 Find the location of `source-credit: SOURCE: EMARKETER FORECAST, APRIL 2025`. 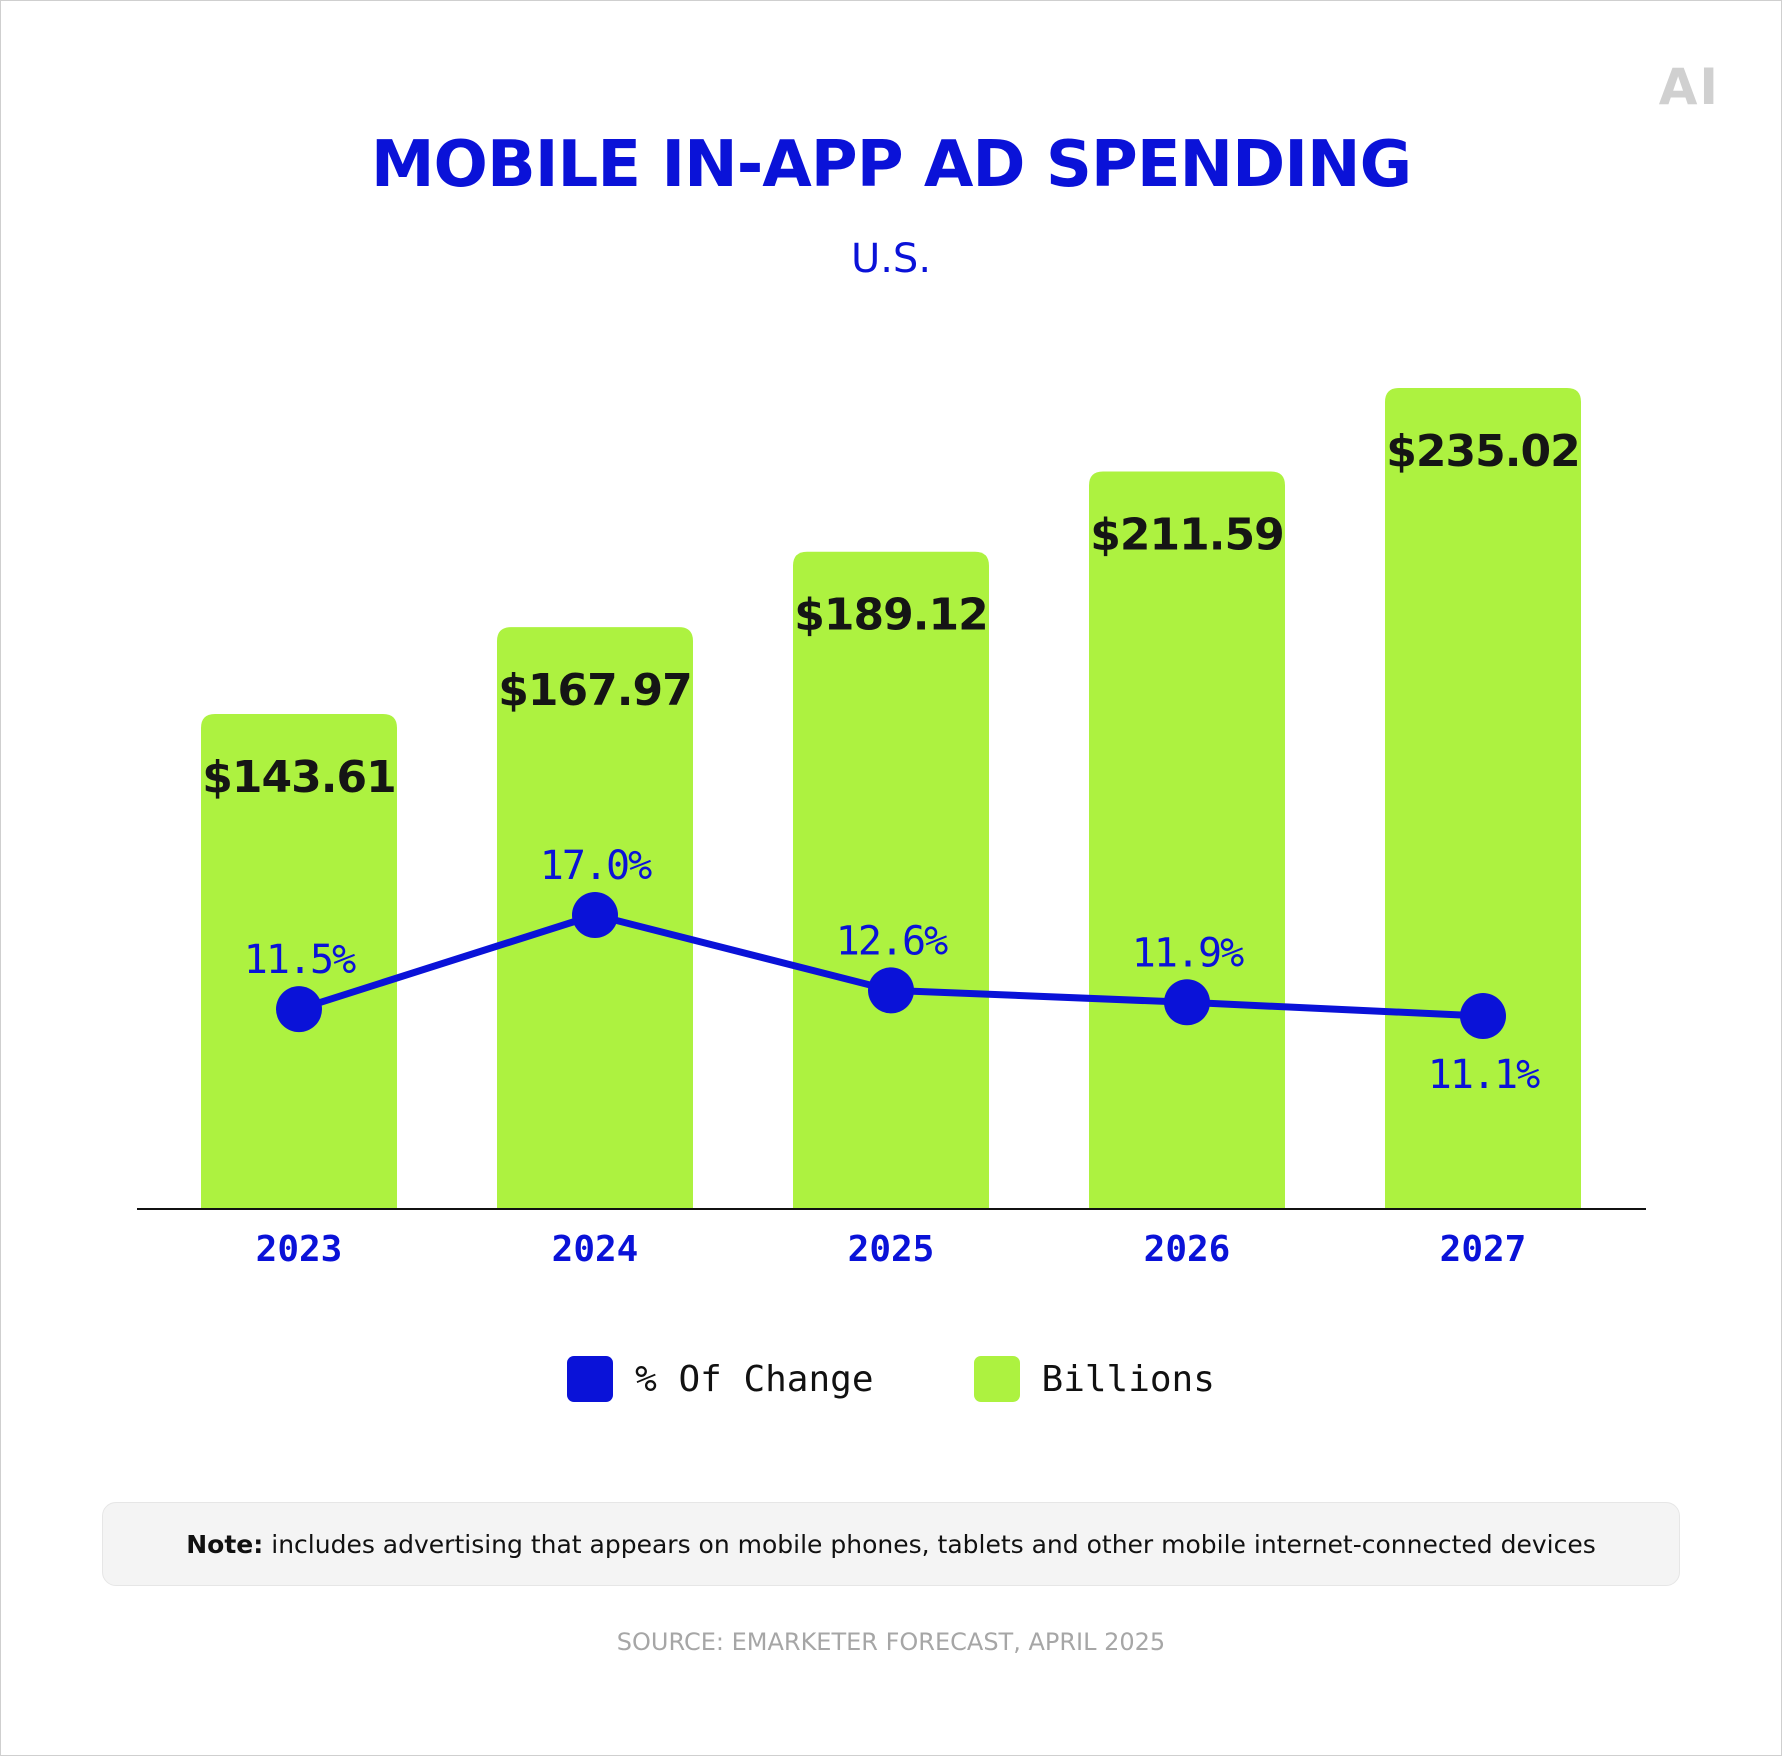

source-credit: SOURCE: EMARKETER FORECAST, APRIL 2025 is located at coordinates (891, 1642).